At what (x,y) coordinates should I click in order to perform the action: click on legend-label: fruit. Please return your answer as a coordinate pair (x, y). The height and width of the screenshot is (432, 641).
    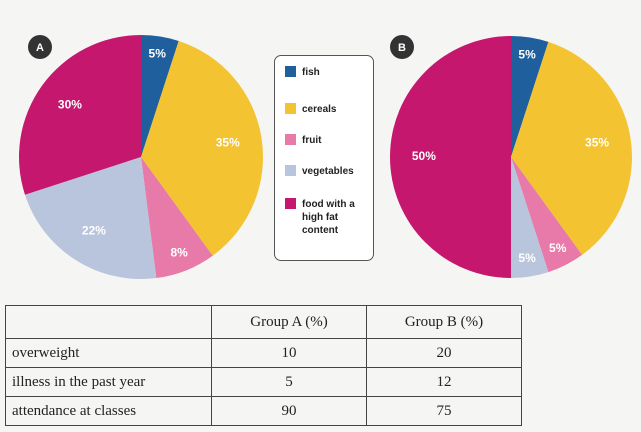
    Looking at the image, I should click on (312, 140).